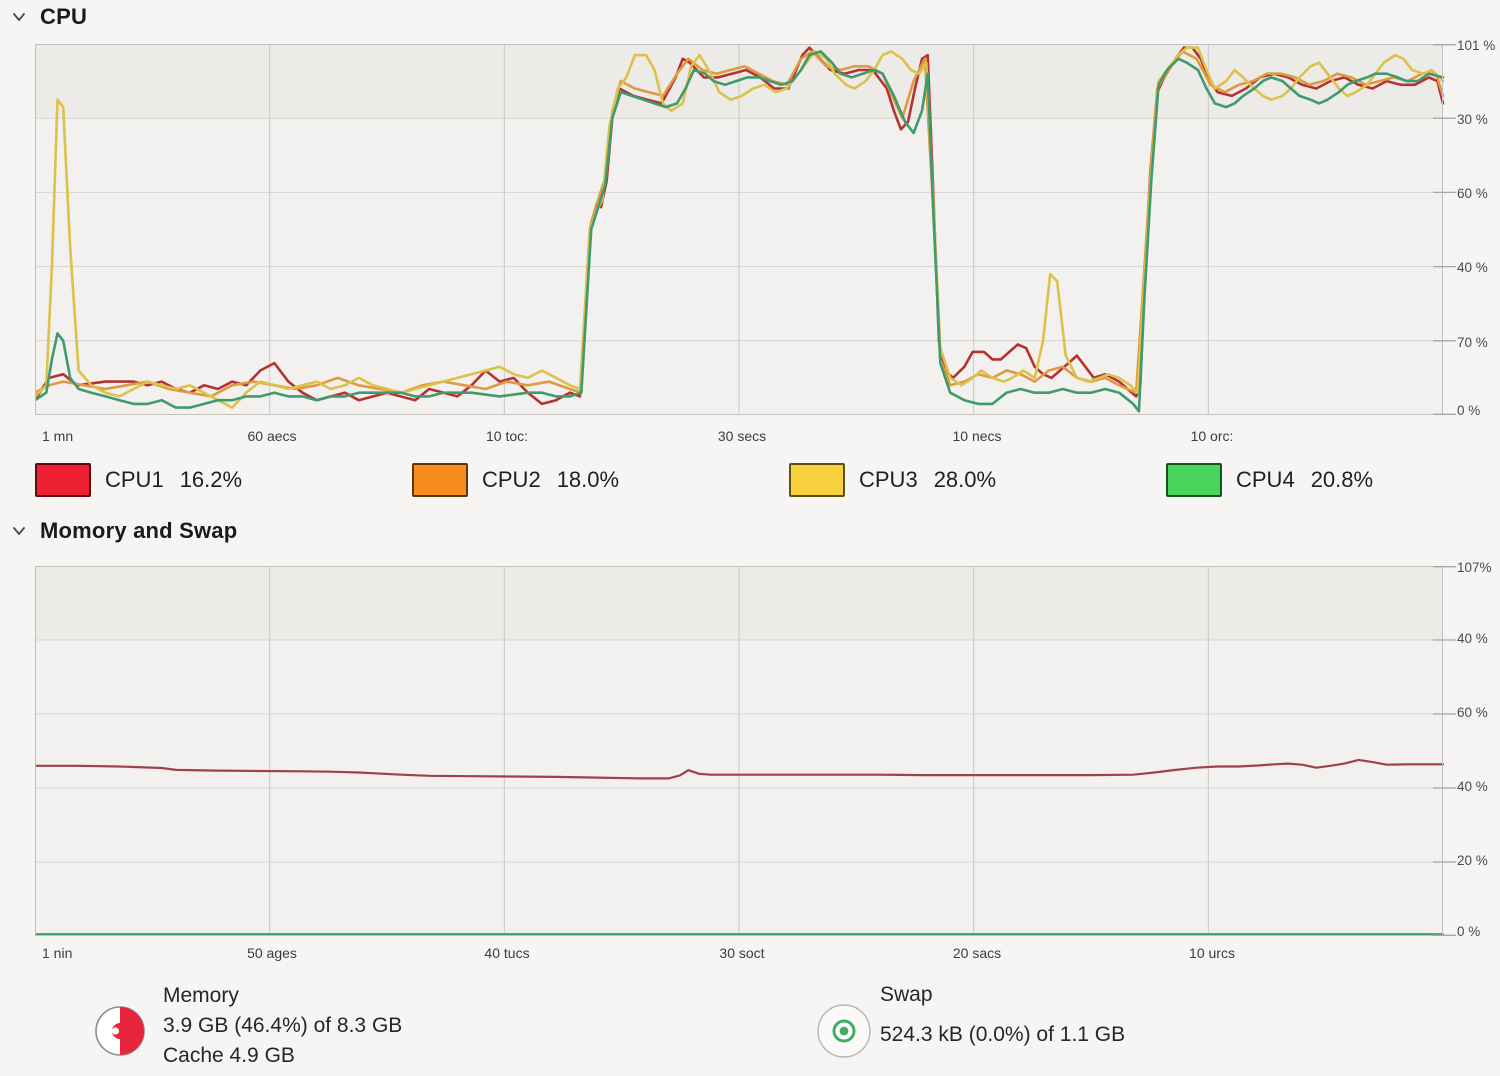  I want to click on swap-ring-icon, so click(844, 1031).